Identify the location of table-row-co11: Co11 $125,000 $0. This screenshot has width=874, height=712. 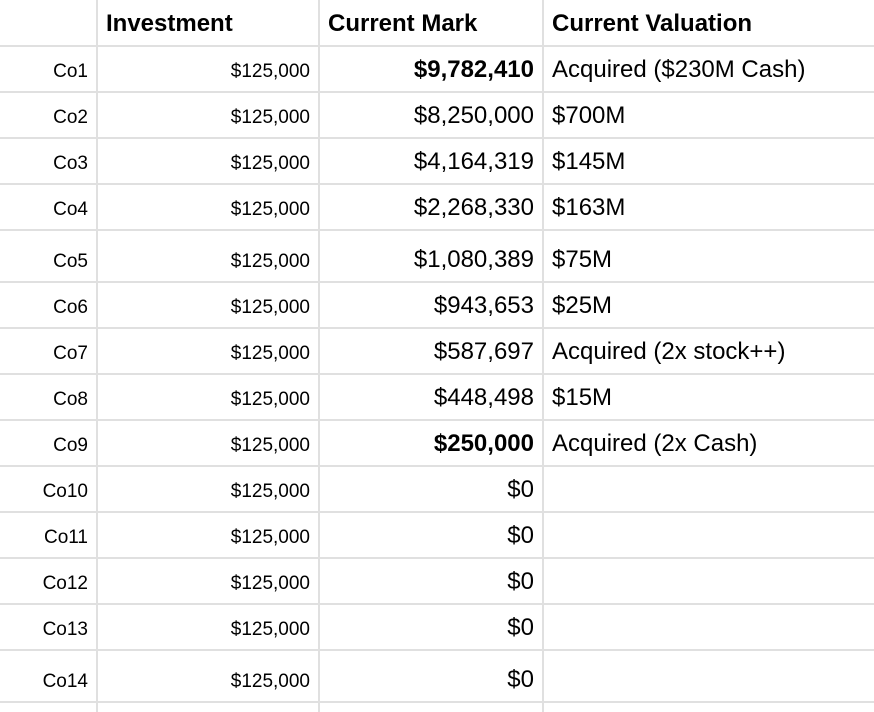
(437, 535).